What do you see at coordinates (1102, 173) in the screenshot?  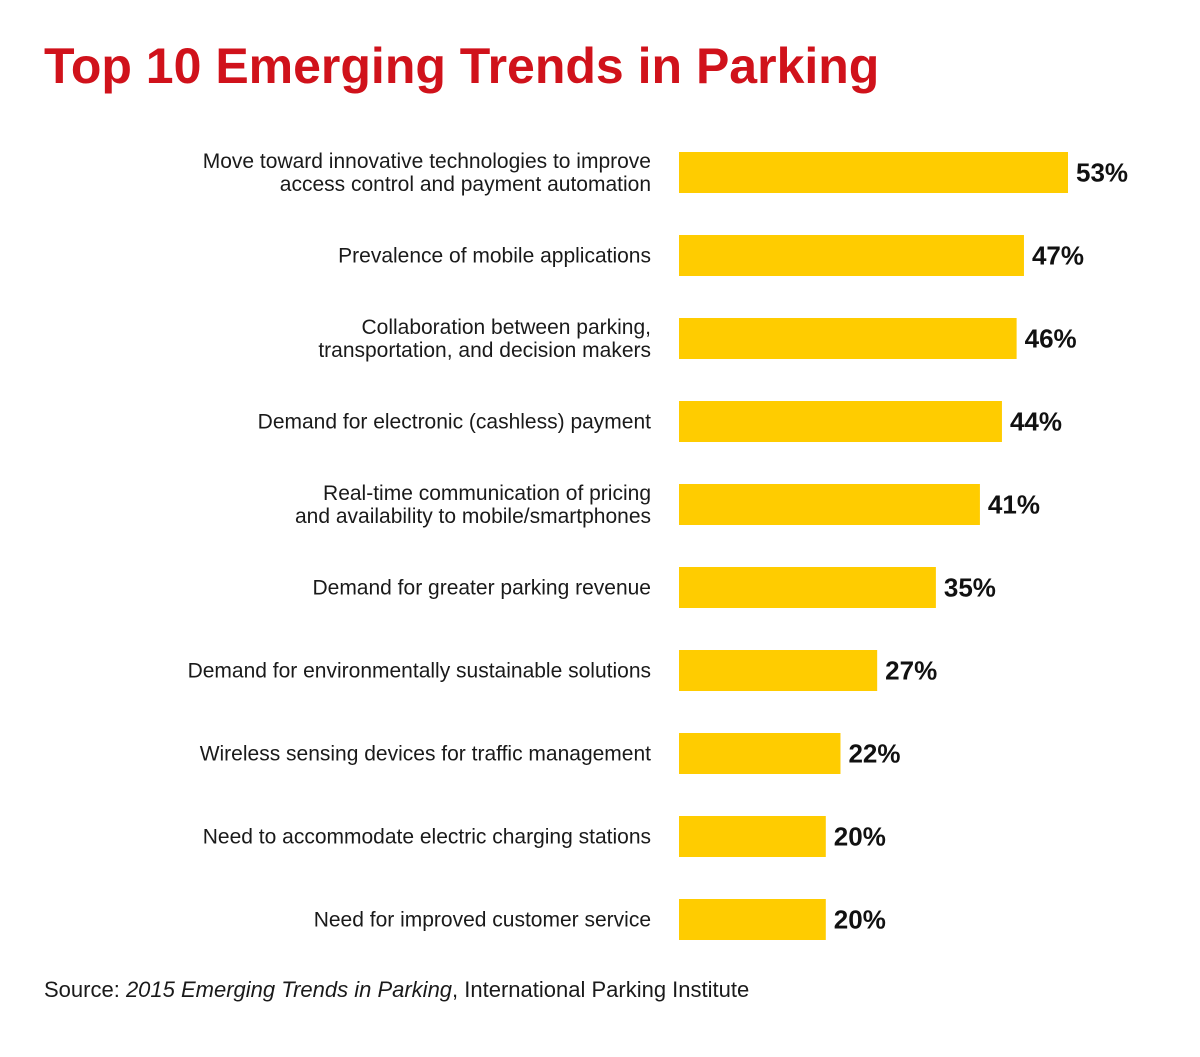 I see `value-label: 53%` at bounding box center [1102, 173].